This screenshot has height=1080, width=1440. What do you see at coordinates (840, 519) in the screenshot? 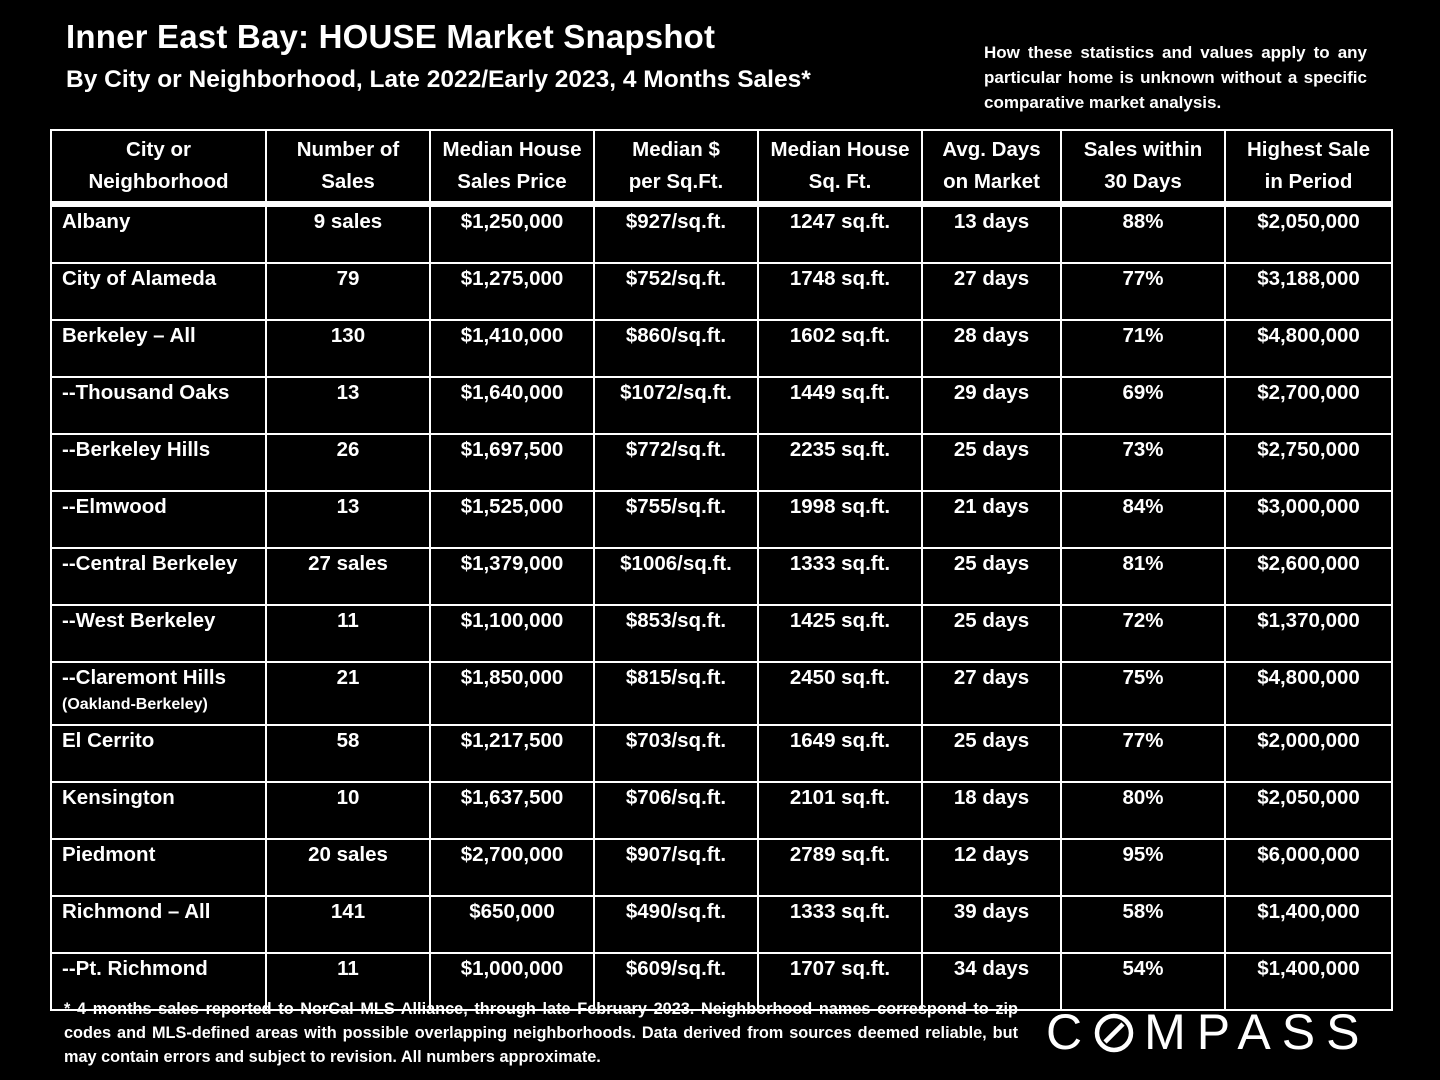
I see `median-sqft-cell: 1998 sq.ft.` at bounding box center [840, 519].